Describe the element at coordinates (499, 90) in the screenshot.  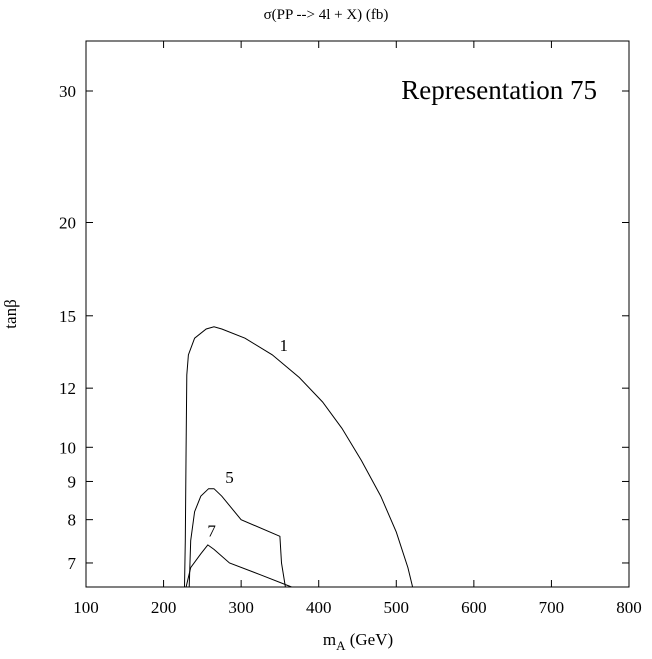
I see `representation-label: Representation 75` at that location.